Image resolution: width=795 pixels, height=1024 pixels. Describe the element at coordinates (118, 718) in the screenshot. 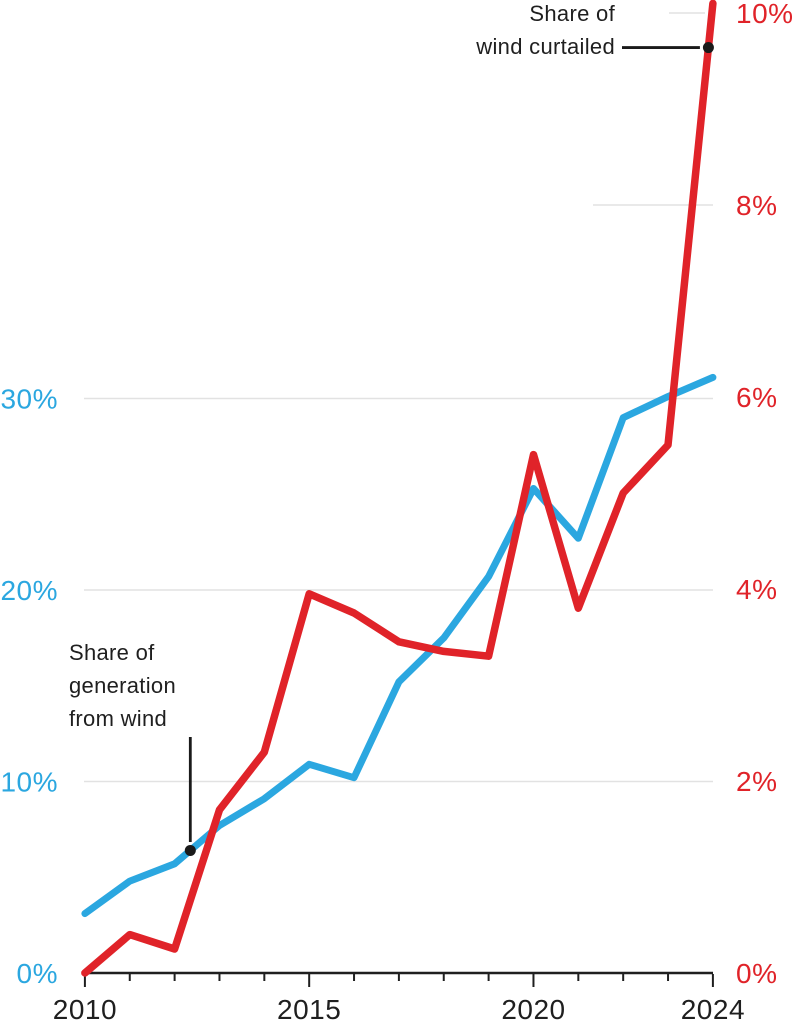

I see `annotation-line: from wind` at that location.